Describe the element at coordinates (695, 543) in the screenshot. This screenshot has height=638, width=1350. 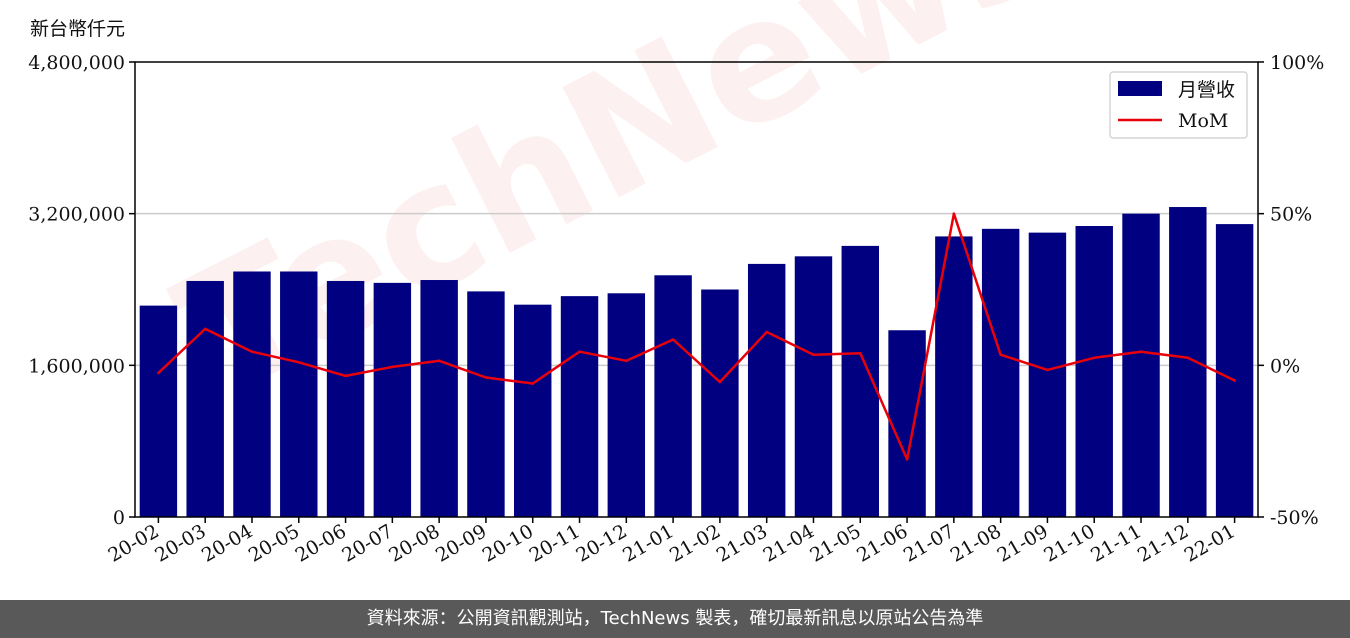
I see `x-tick-label: 21-02` at that location.